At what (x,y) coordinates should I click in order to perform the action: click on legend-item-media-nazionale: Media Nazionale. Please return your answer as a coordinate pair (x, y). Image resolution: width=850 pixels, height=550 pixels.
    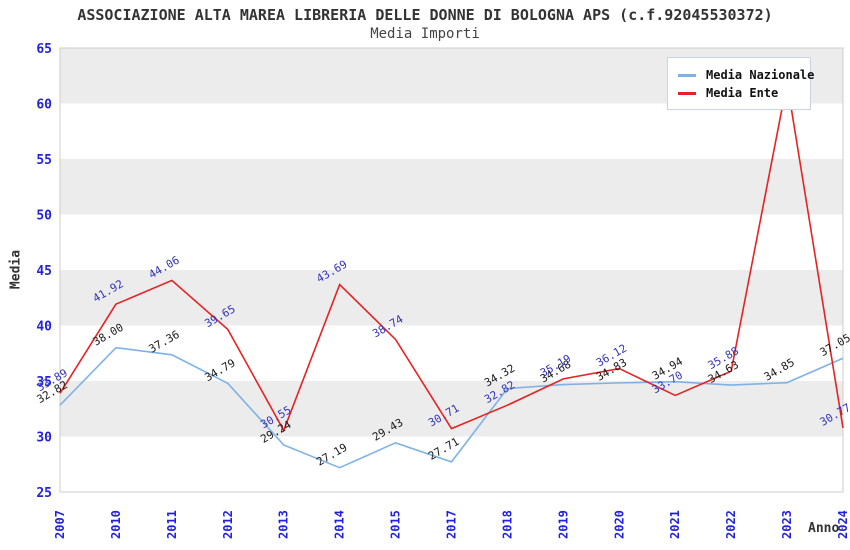
    Looking at the image, I should click on (746, 75).